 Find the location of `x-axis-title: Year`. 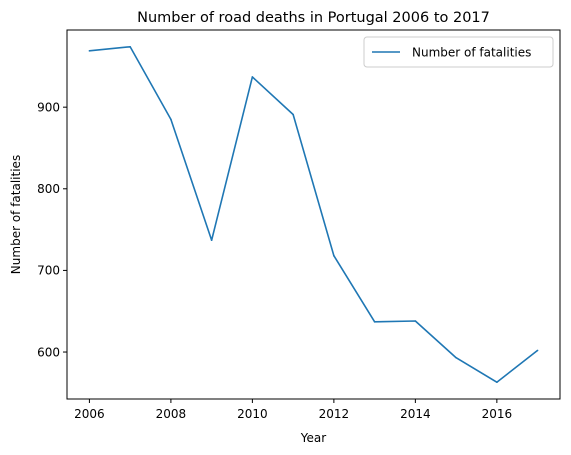

x-axis-title: Year is located at coordinates (313, 438).